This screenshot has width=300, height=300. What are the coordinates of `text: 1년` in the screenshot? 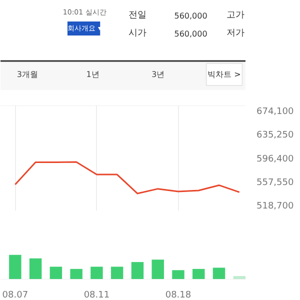 It's located at (93, 74).